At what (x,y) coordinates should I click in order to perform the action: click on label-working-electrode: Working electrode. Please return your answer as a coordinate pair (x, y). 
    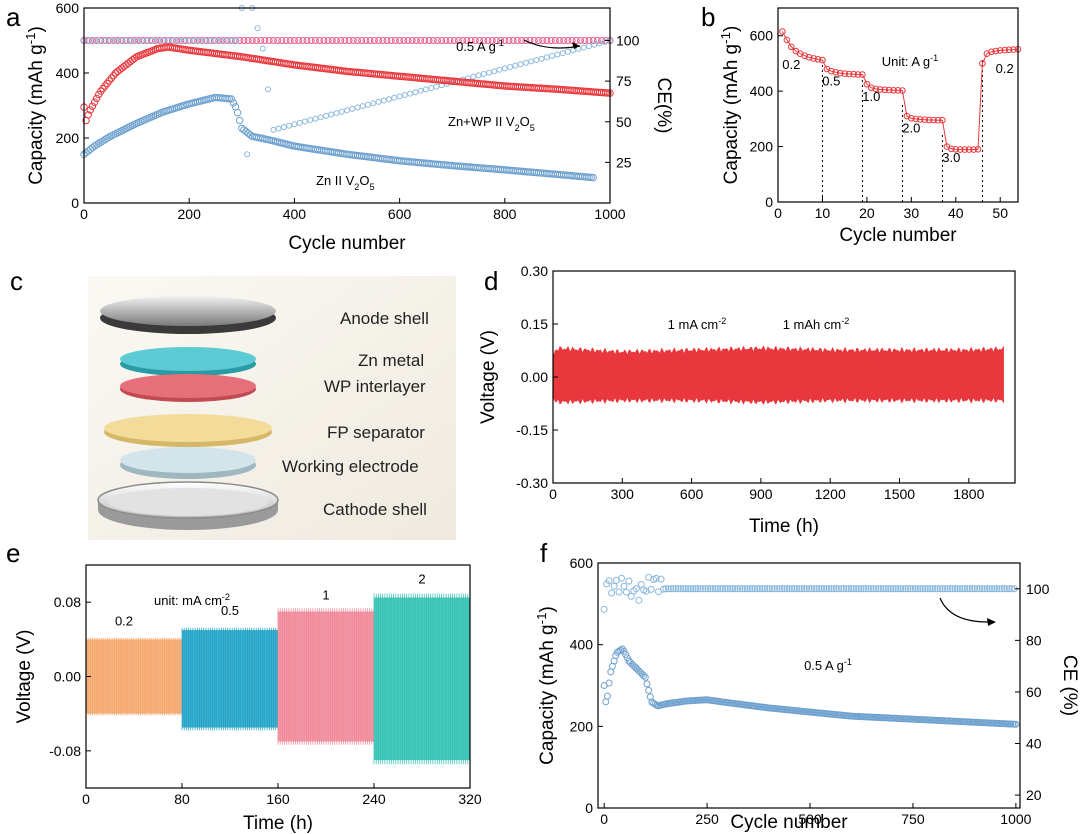
    Looking at the image, I should click on (350, 466).